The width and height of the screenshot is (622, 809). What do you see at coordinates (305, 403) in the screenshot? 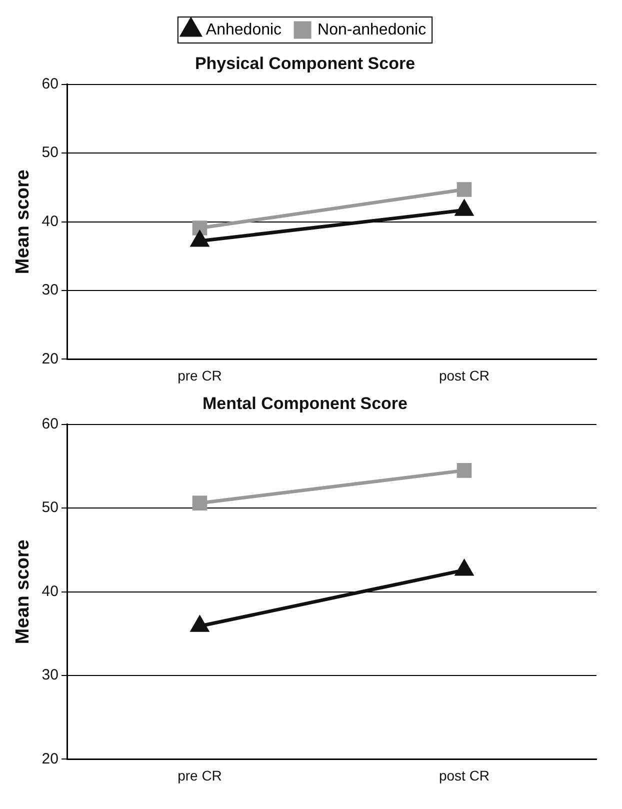
I see `chart-title: Mental Component Score` at bounding box center [305, 403].